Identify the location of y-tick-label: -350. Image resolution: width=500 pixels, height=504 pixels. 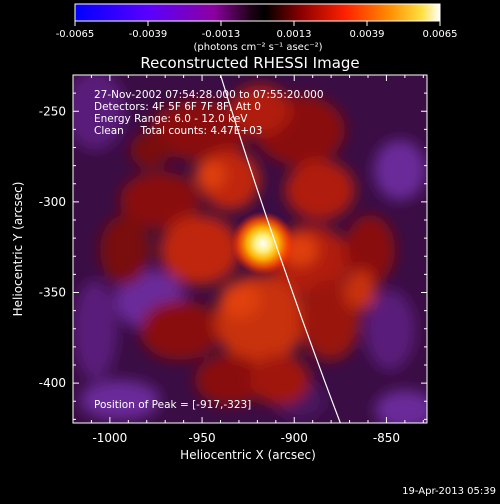
(52, 293).